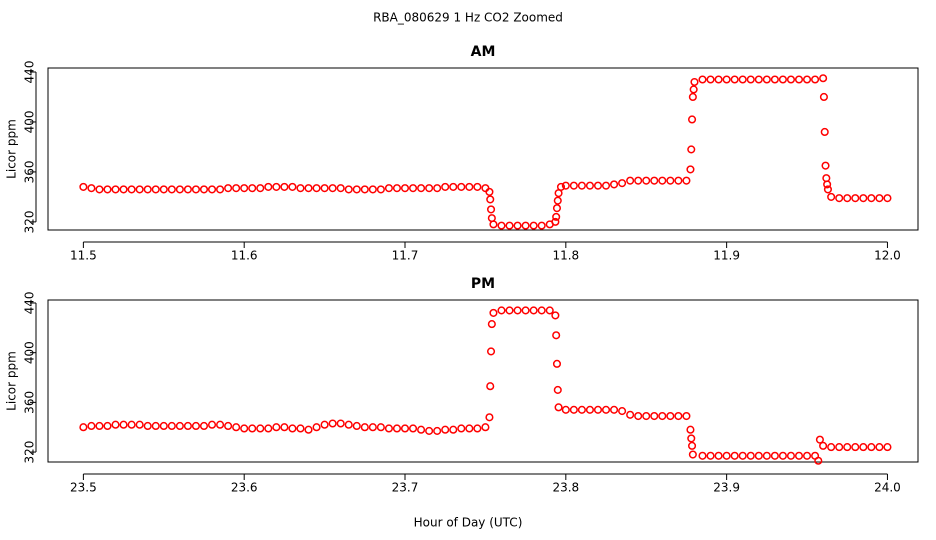 The image size is (936, 540). Describe the element at coordinates (565, 488) in the screenshot. I see `x-tick-label: 23.8` at that location.